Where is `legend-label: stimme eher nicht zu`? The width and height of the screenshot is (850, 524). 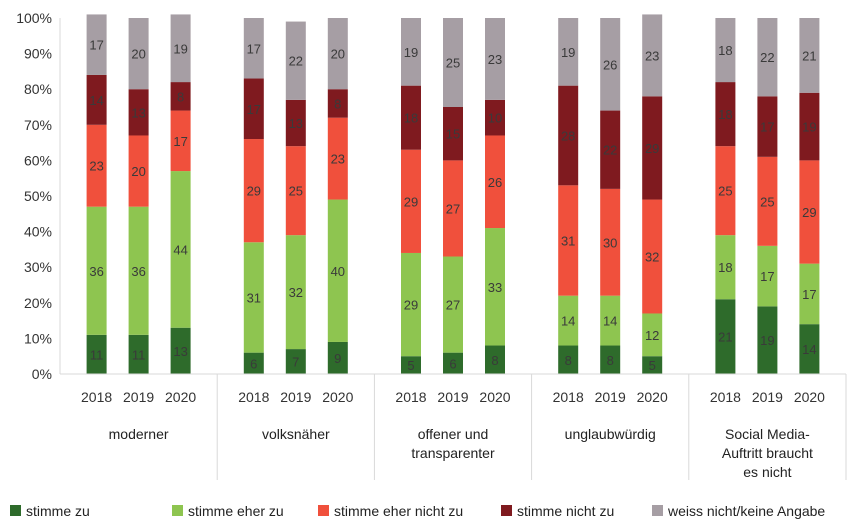 legend-label: stimme eher nicht zu is located at coordinates (398, 511).